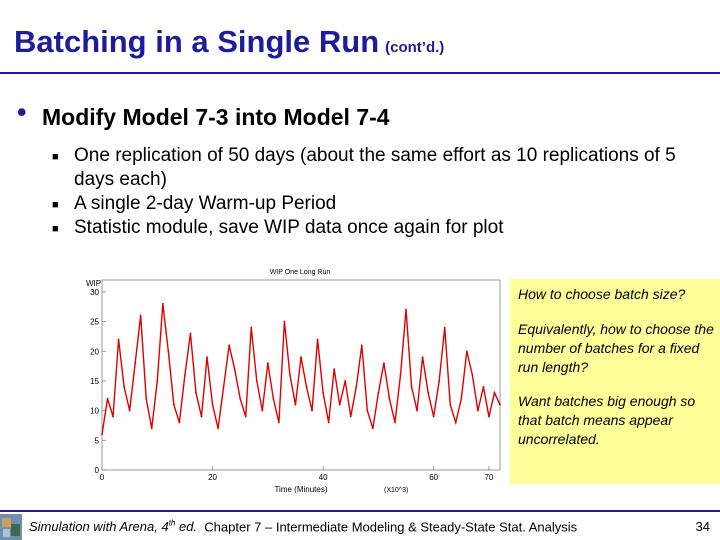 Image resolution: width=720 pixels, height=540 pixels. What do you see at coordinates (93, 283) in the screenshot?
I see `y-axis-label: WIP` at bounding box center [93, 283].